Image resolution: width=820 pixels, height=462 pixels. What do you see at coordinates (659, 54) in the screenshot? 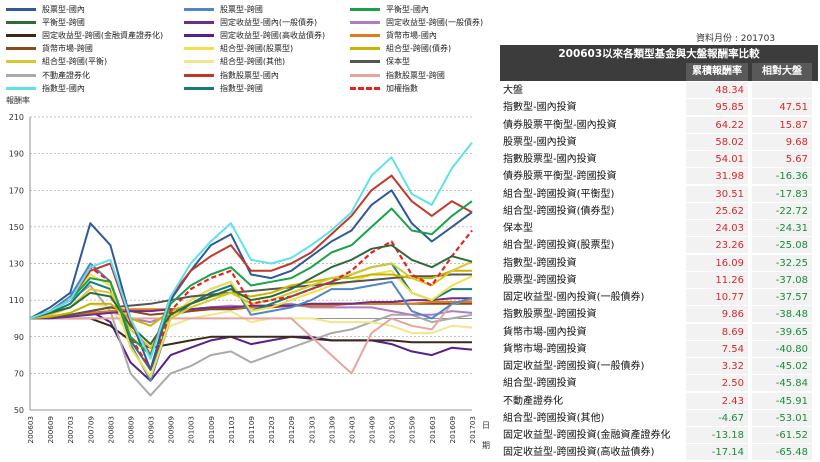
I see `table-title: 200603以來各類型基金與大盤報酬率比較` at bounding box center [659, 54].